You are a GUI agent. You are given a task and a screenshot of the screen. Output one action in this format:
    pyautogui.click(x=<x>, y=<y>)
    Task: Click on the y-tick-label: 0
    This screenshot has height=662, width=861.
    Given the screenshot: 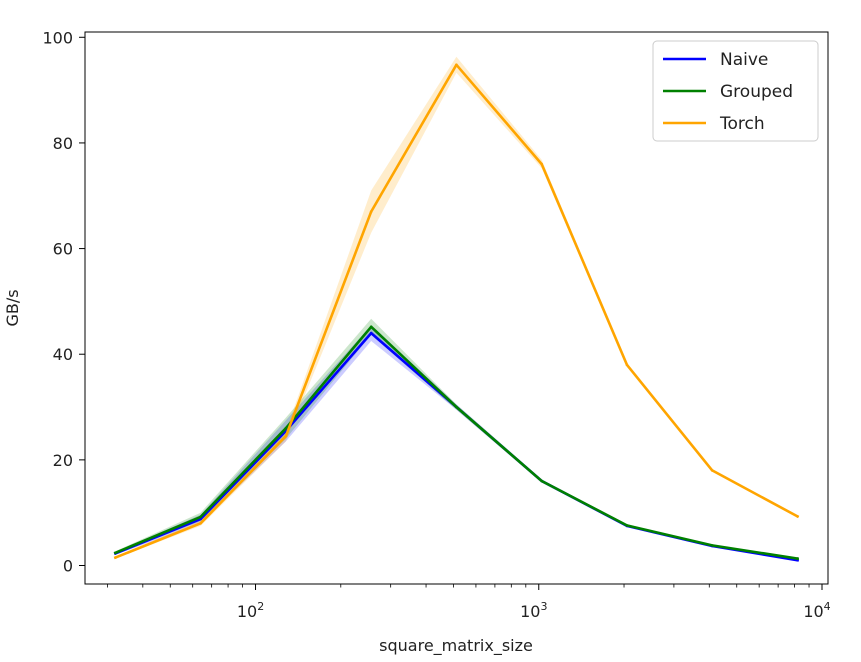 What is the action you would take?
    pyautogui.click(x=68, y=566)
    